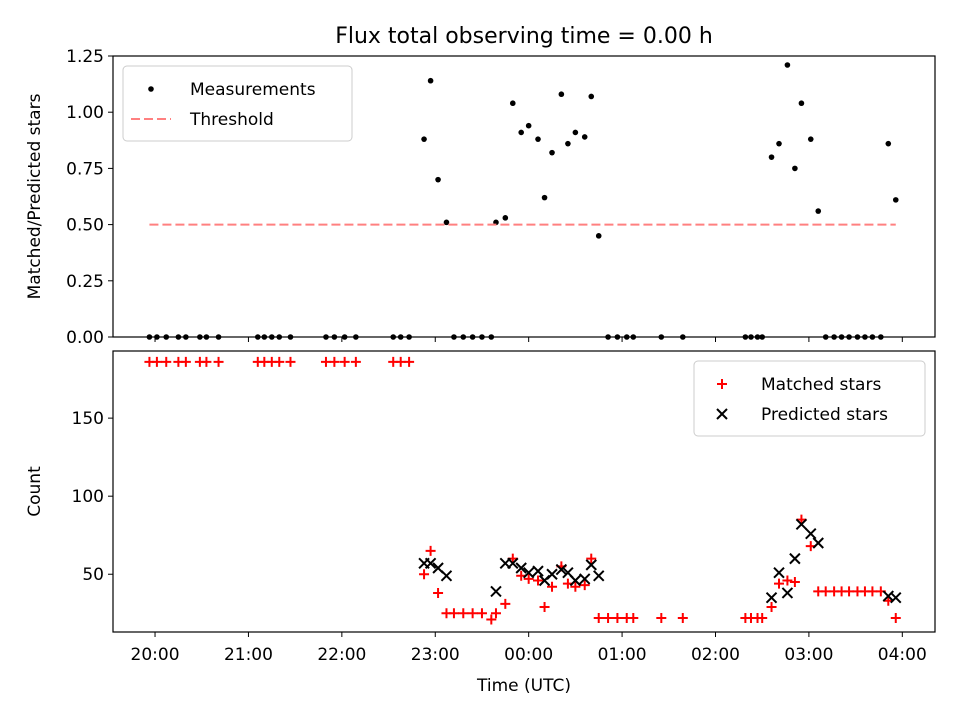 This screenshot has height=724, width=960. I want to click on x-tick-label: 23:00, so click(435, 655).